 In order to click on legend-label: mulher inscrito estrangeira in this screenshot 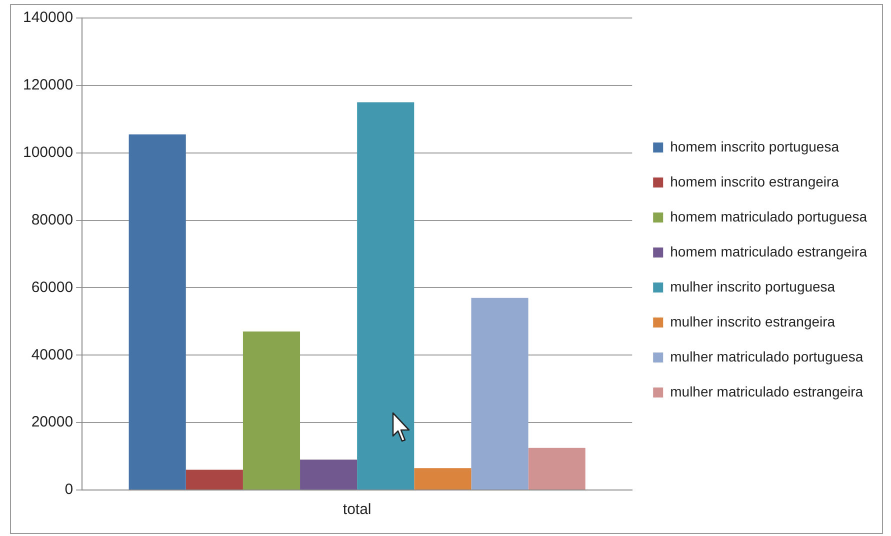, I will do `click(753, 321)`.